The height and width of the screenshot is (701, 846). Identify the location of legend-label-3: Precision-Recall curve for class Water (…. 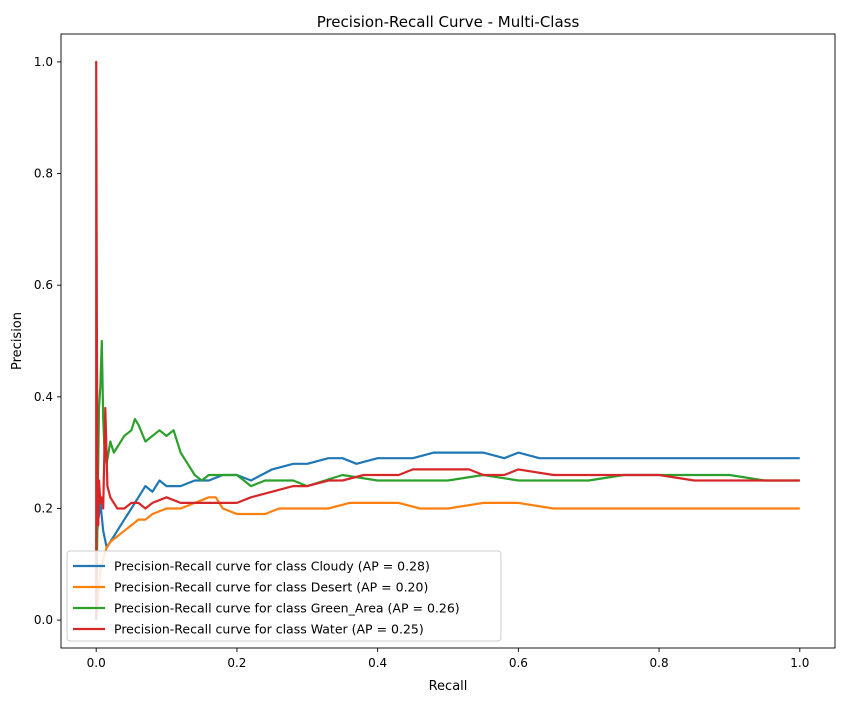
(269, 629).